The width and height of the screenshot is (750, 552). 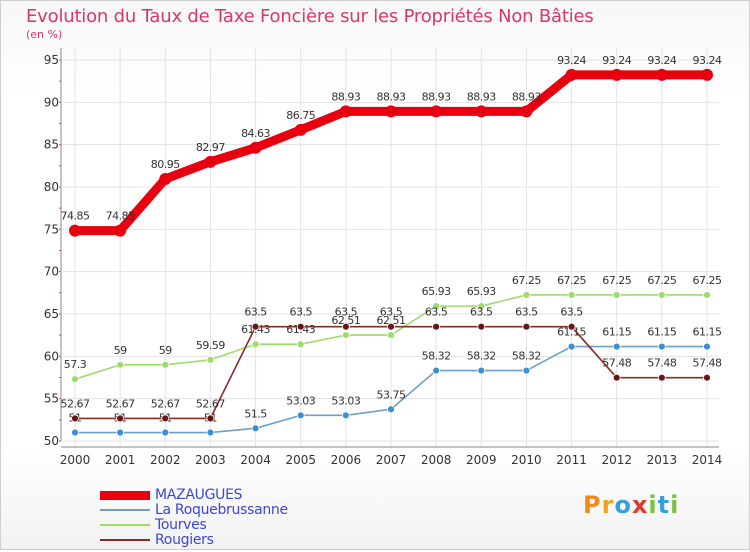 What do you see at coordinates (210, 460) in the screenshot?
I see `x-tick-label: 2003` at bounding box center [210, 460].